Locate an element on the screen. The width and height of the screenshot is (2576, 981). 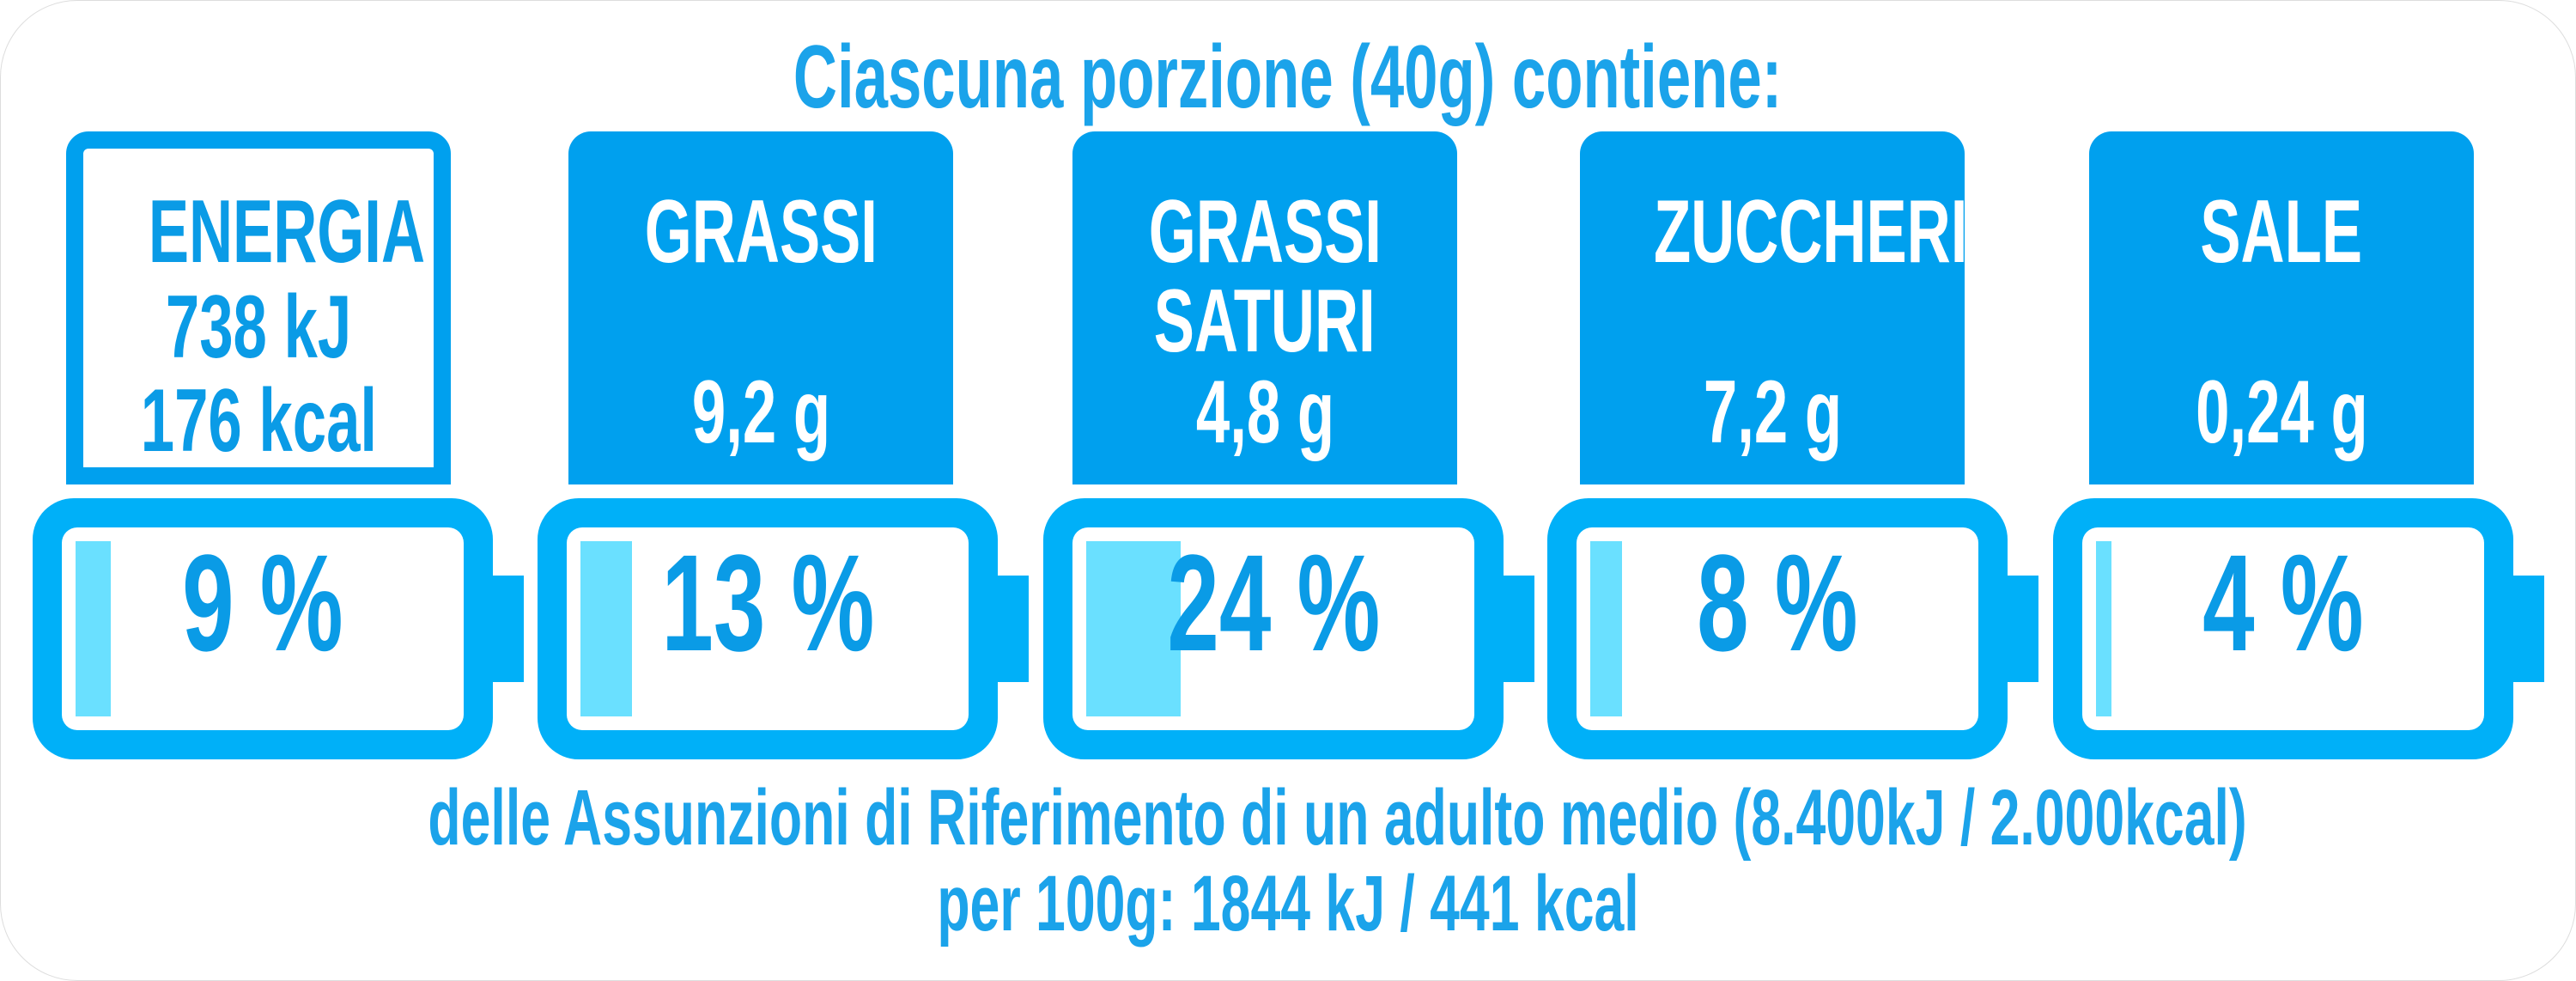
percent-label: 9 % is located at coordinates (262, 602).